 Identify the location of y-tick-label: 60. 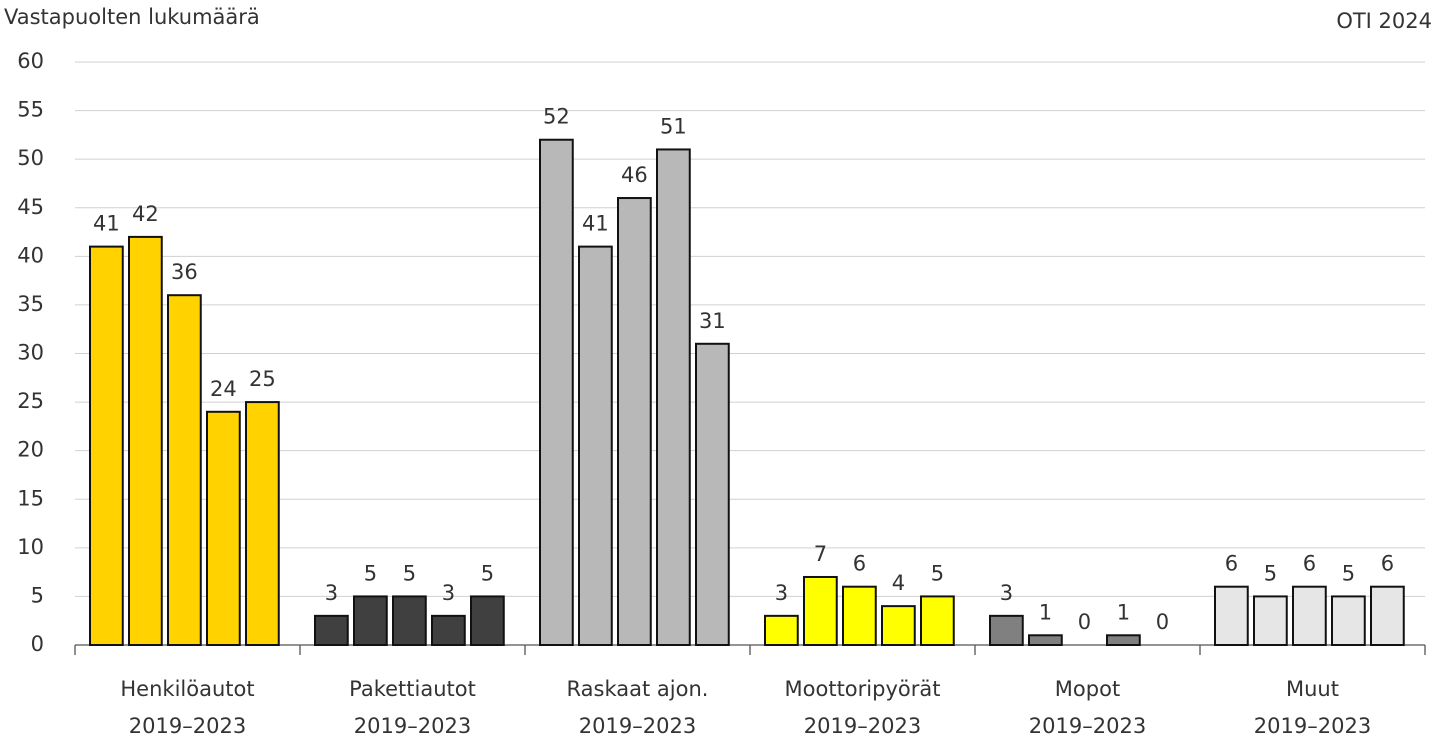
(30, 61).